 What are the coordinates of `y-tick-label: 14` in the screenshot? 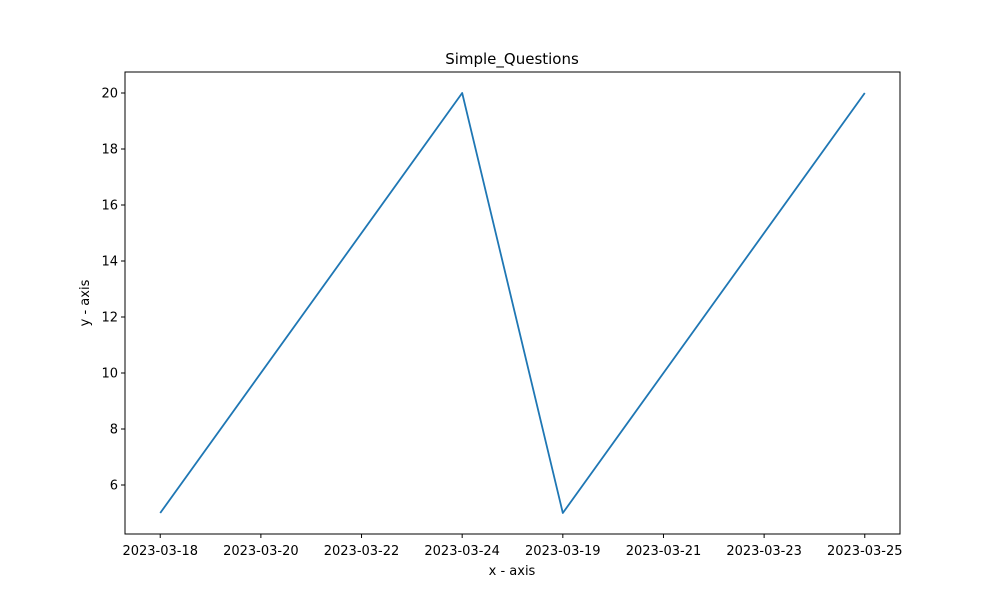 It's located at (109, 262).